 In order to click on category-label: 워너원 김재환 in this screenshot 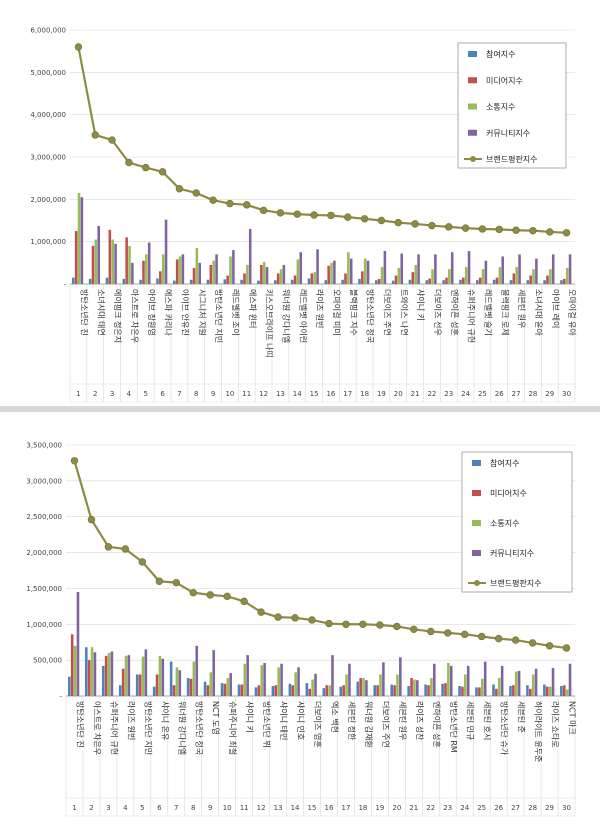, I will do `click(369, 724)`.